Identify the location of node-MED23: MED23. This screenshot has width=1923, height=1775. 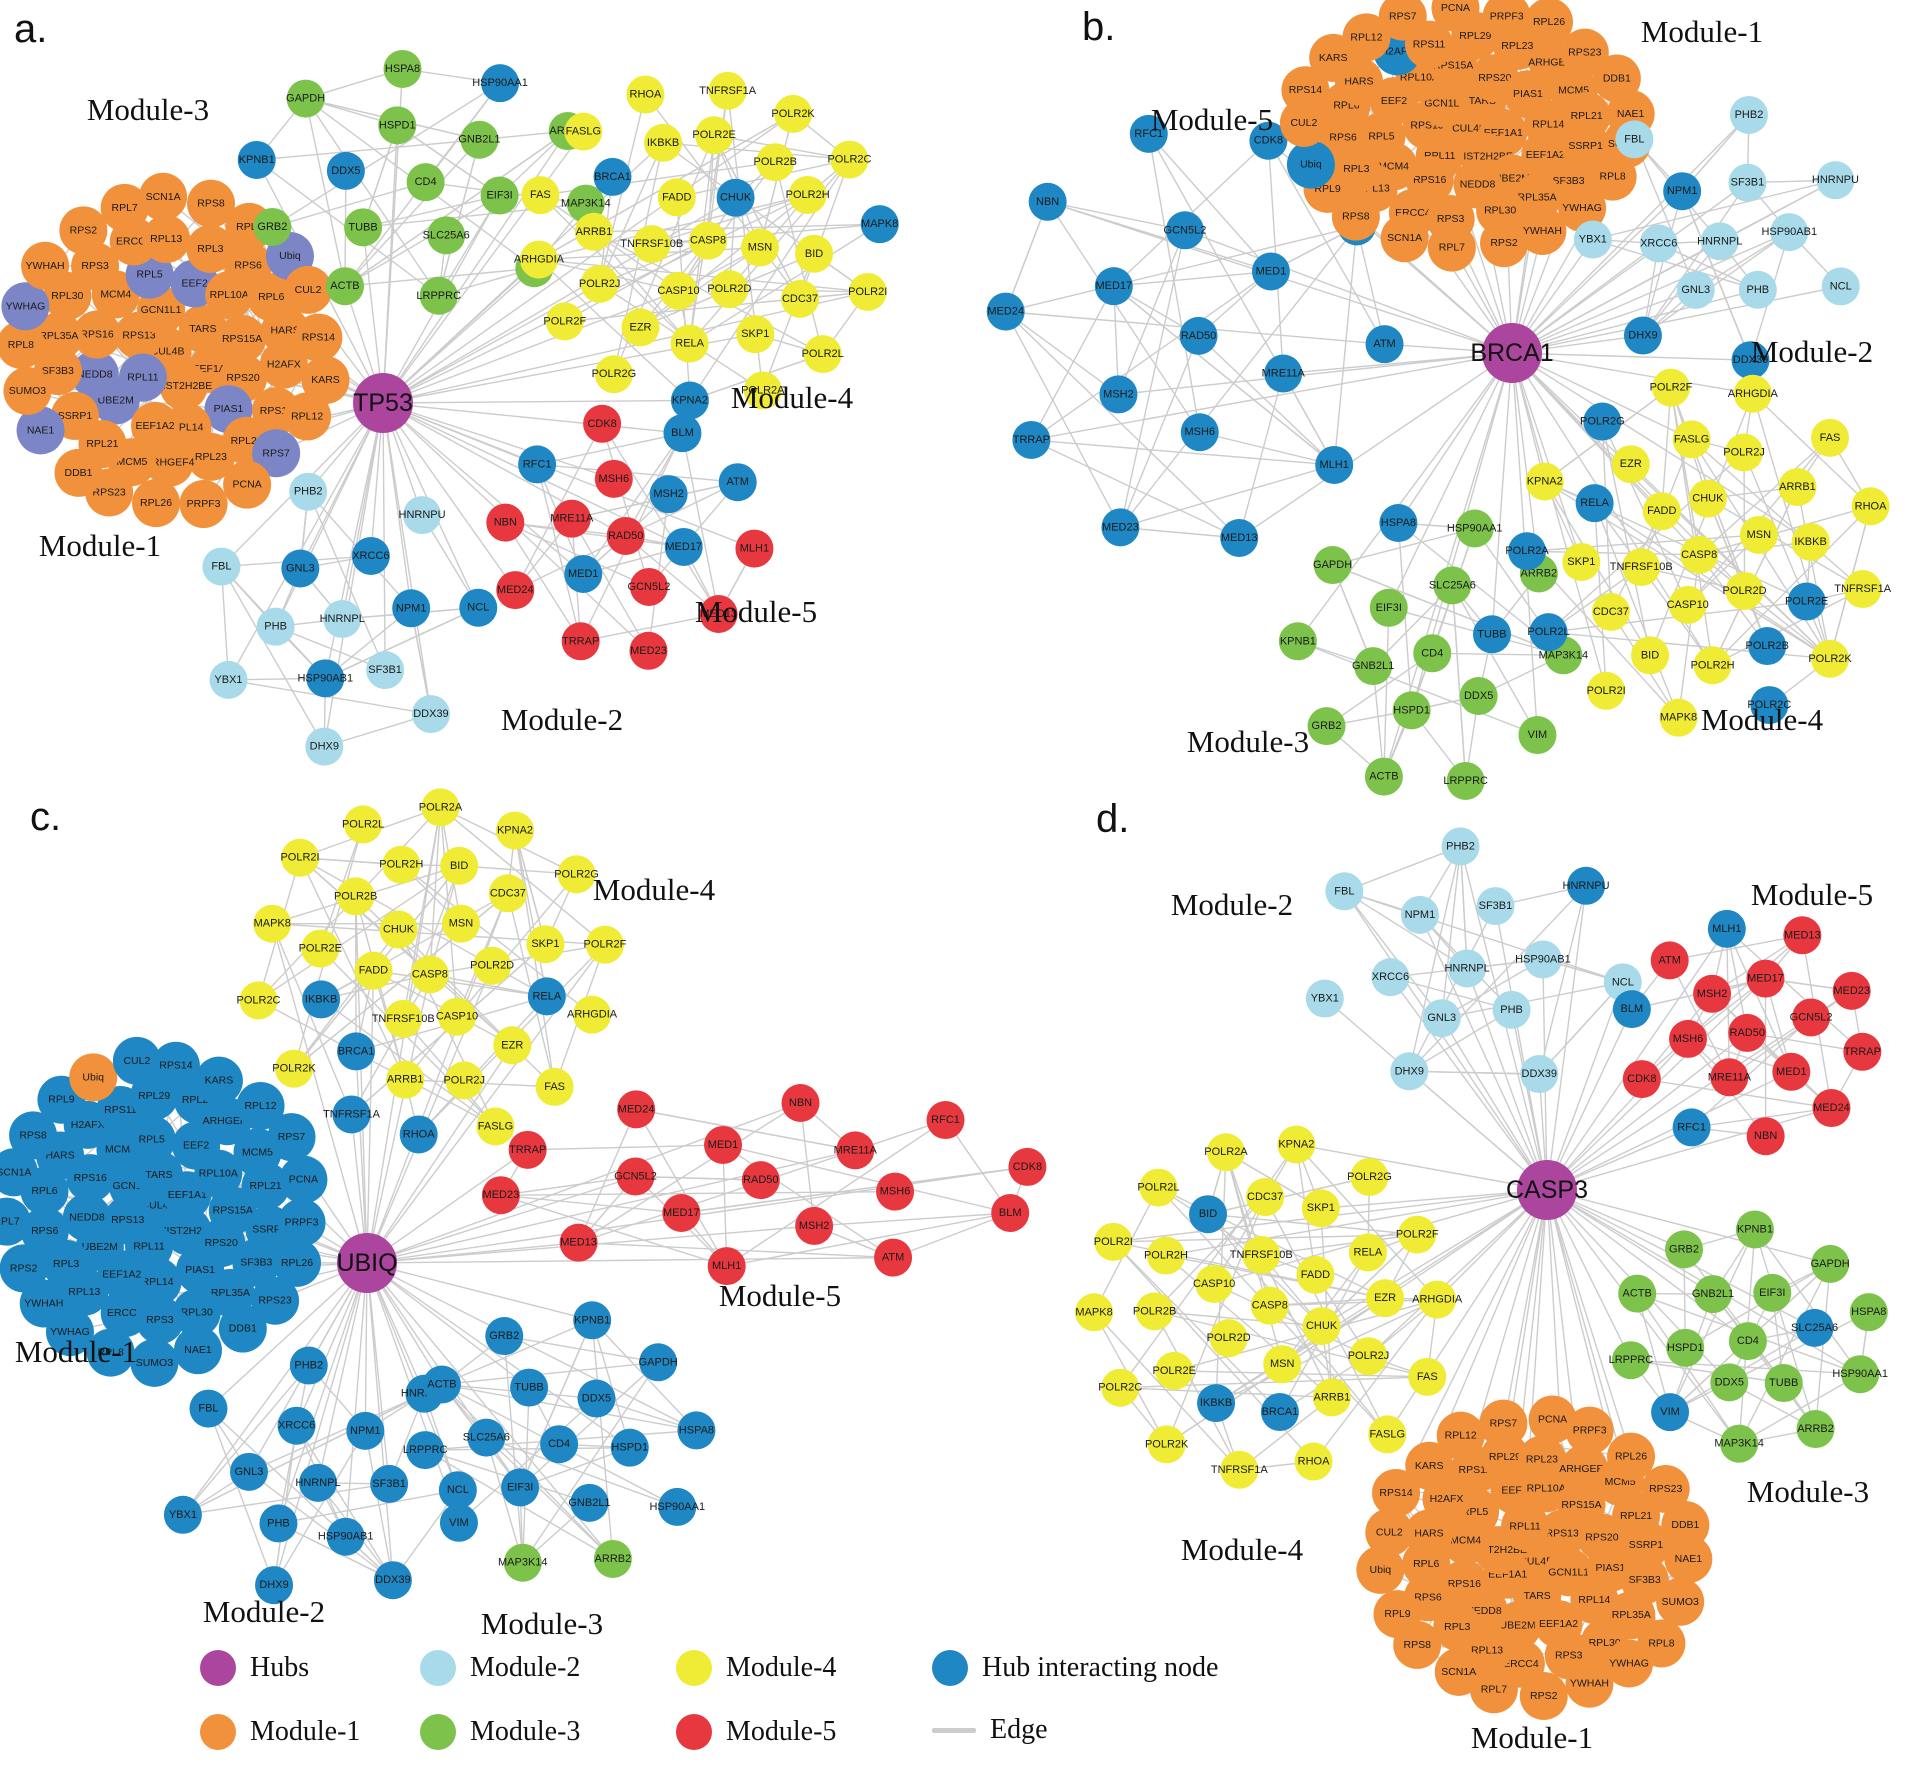
(500, 1195).